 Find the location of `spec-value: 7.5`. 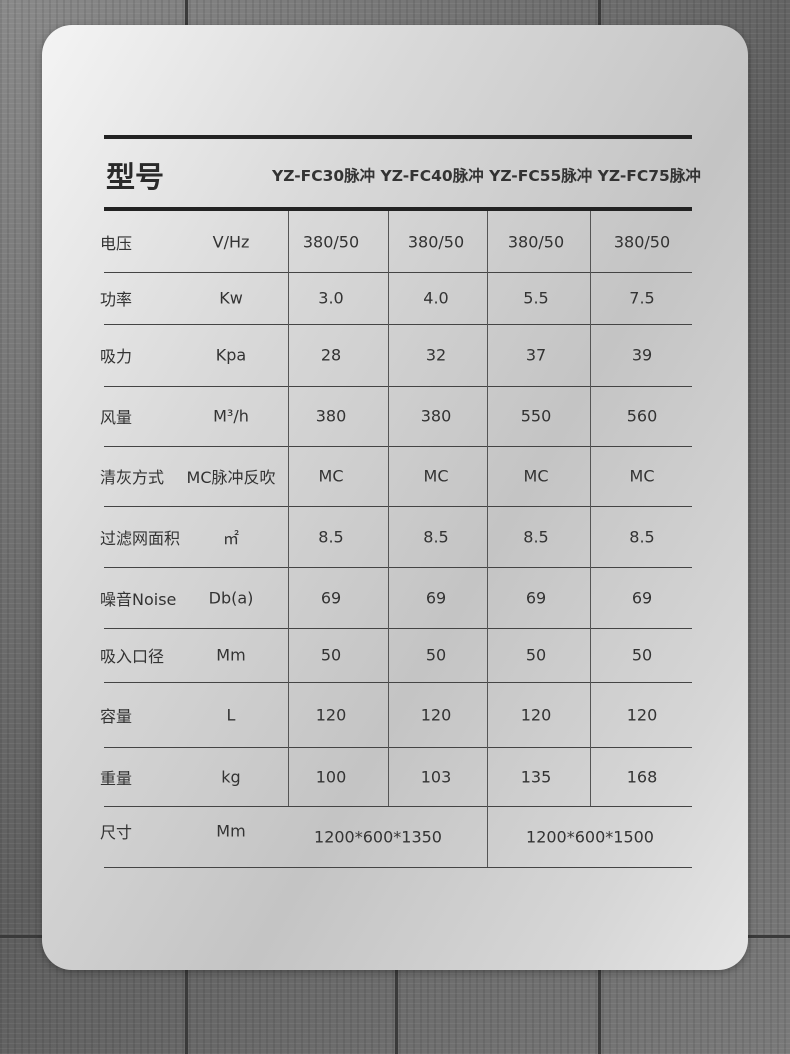

spec-value: 7.5 is located at coordinates (642, 298).